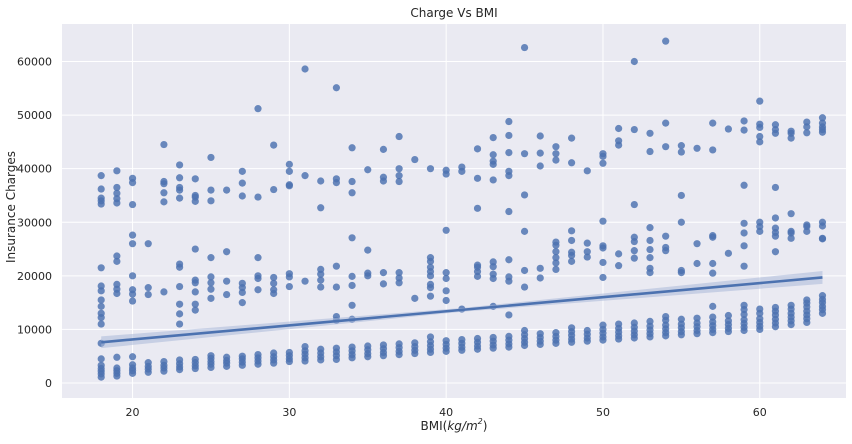 The image size is (852, 444). What do you see at coordinates (48, 383) in the screenshot?
I see `y-tick-label: 0` at bounding box center [48, 383].